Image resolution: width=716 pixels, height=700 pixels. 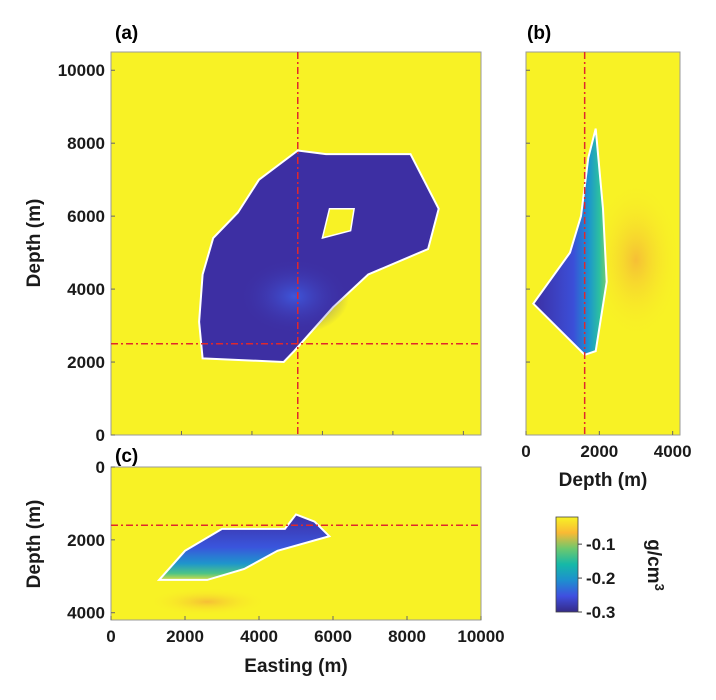 I want to click on colorbar-tick-label: -0.3, so click(x=600, y=612).